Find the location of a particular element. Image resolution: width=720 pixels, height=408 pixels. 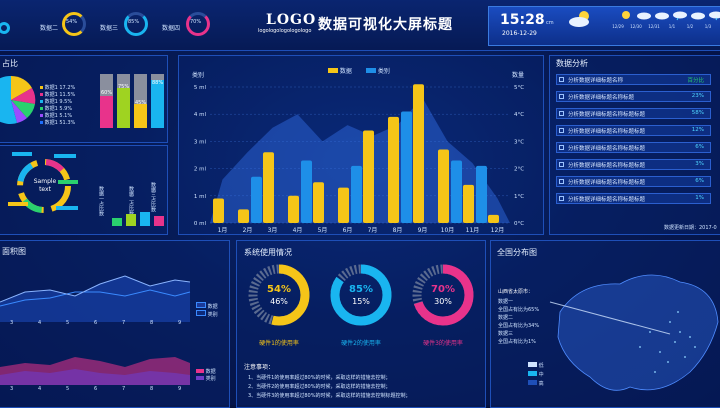

analysis-row-text: 分析数据详细标题名称标题 is located at coordinates (601, 98).